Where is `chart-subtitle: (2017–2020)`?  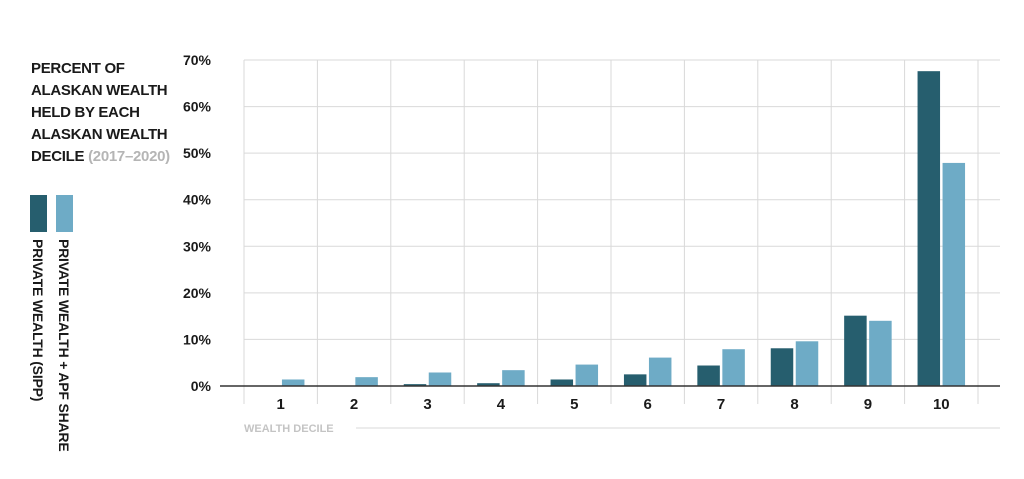
chart-subtitle: (2017–2020) is located at coordinates (129, 156).